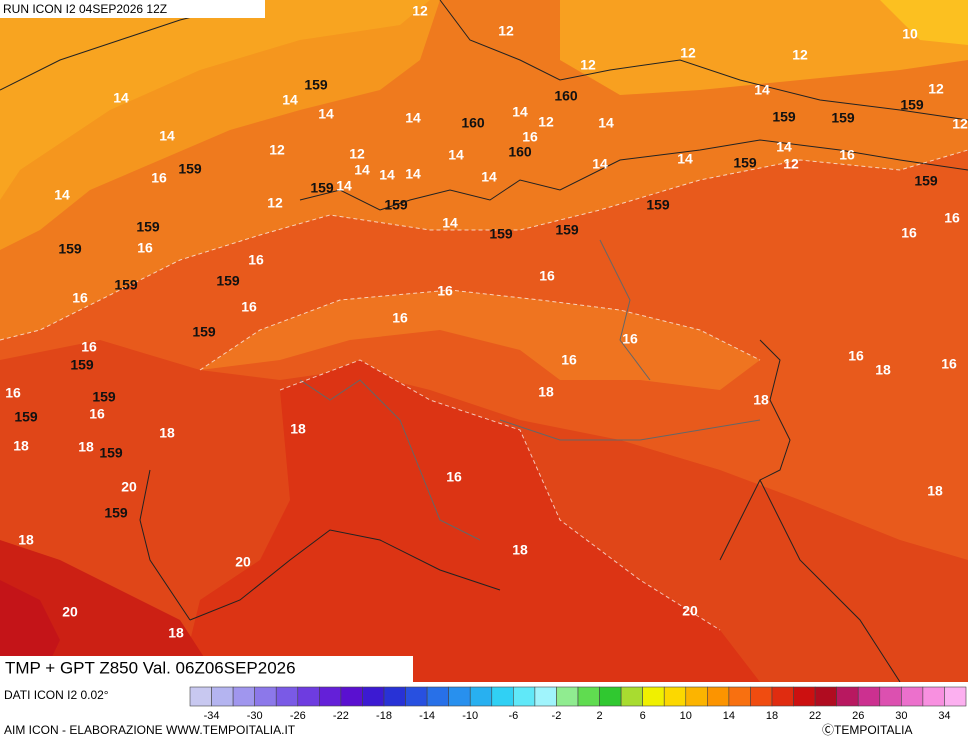  I want to click on copyright: ⒸTEMPOITALIA, so click(867, 730).